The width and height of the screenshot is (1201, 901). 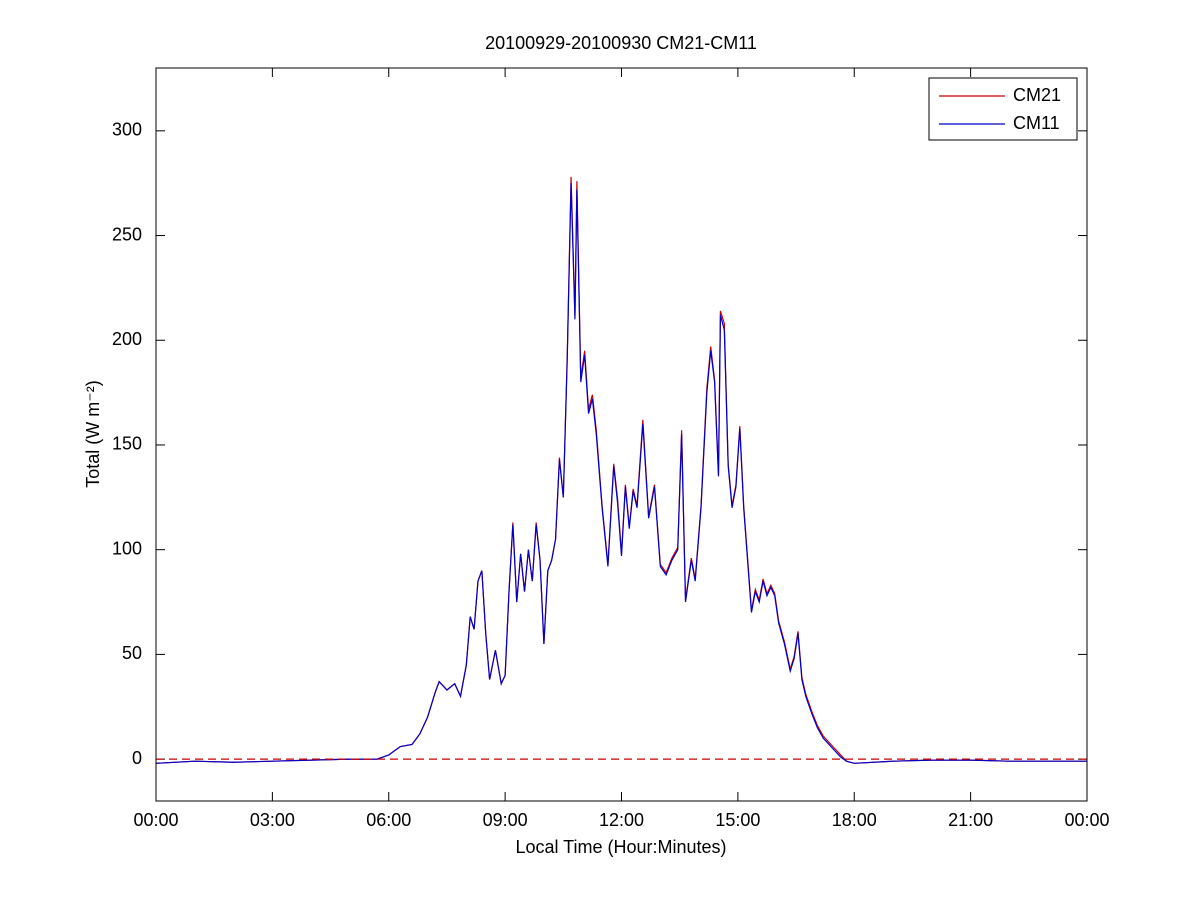 What do you see at coordinates (1036, 123) in the screenshot?
I see `legend-label: CM11` at bounding box center [1036, 123].